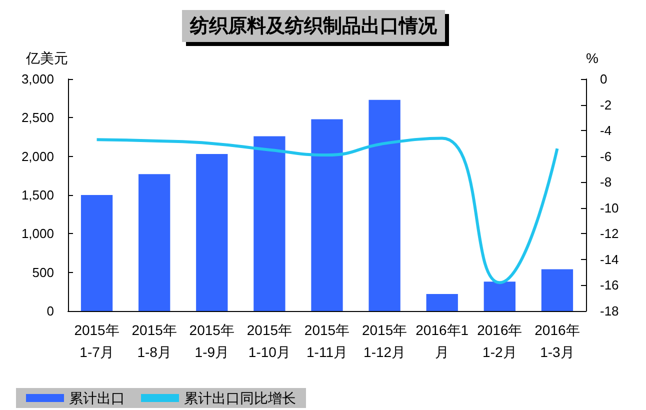 Image resolution: width=646 pixels, height=410 pixels. Describe the element at coordinates (313, 26) in the screenshot. I see `chart-title: 纺织原料及纺织制品出口情况` at that location.